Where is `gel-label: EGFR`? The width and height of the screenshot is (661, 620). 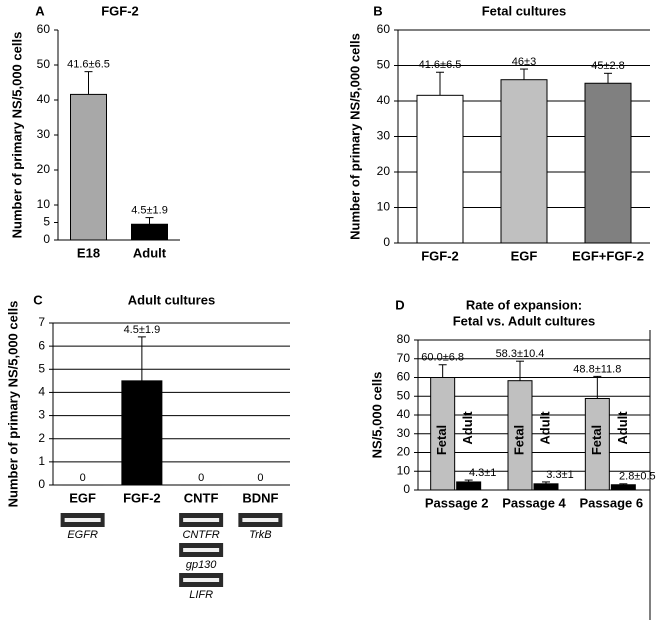
gel-label: EGFR is located at coordinates (82, 535).